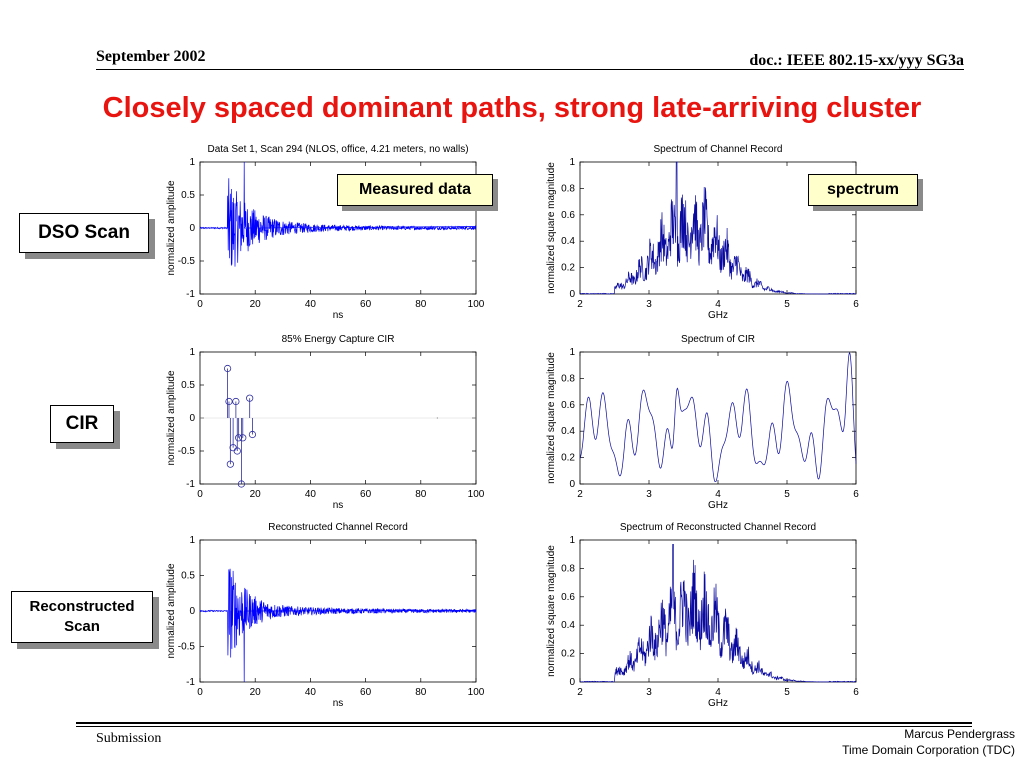  Describe the element at coordinates (718, 527) in the screenshot. I see `chart-title: Spectrum of Reconstructed Channel Record` at that location.